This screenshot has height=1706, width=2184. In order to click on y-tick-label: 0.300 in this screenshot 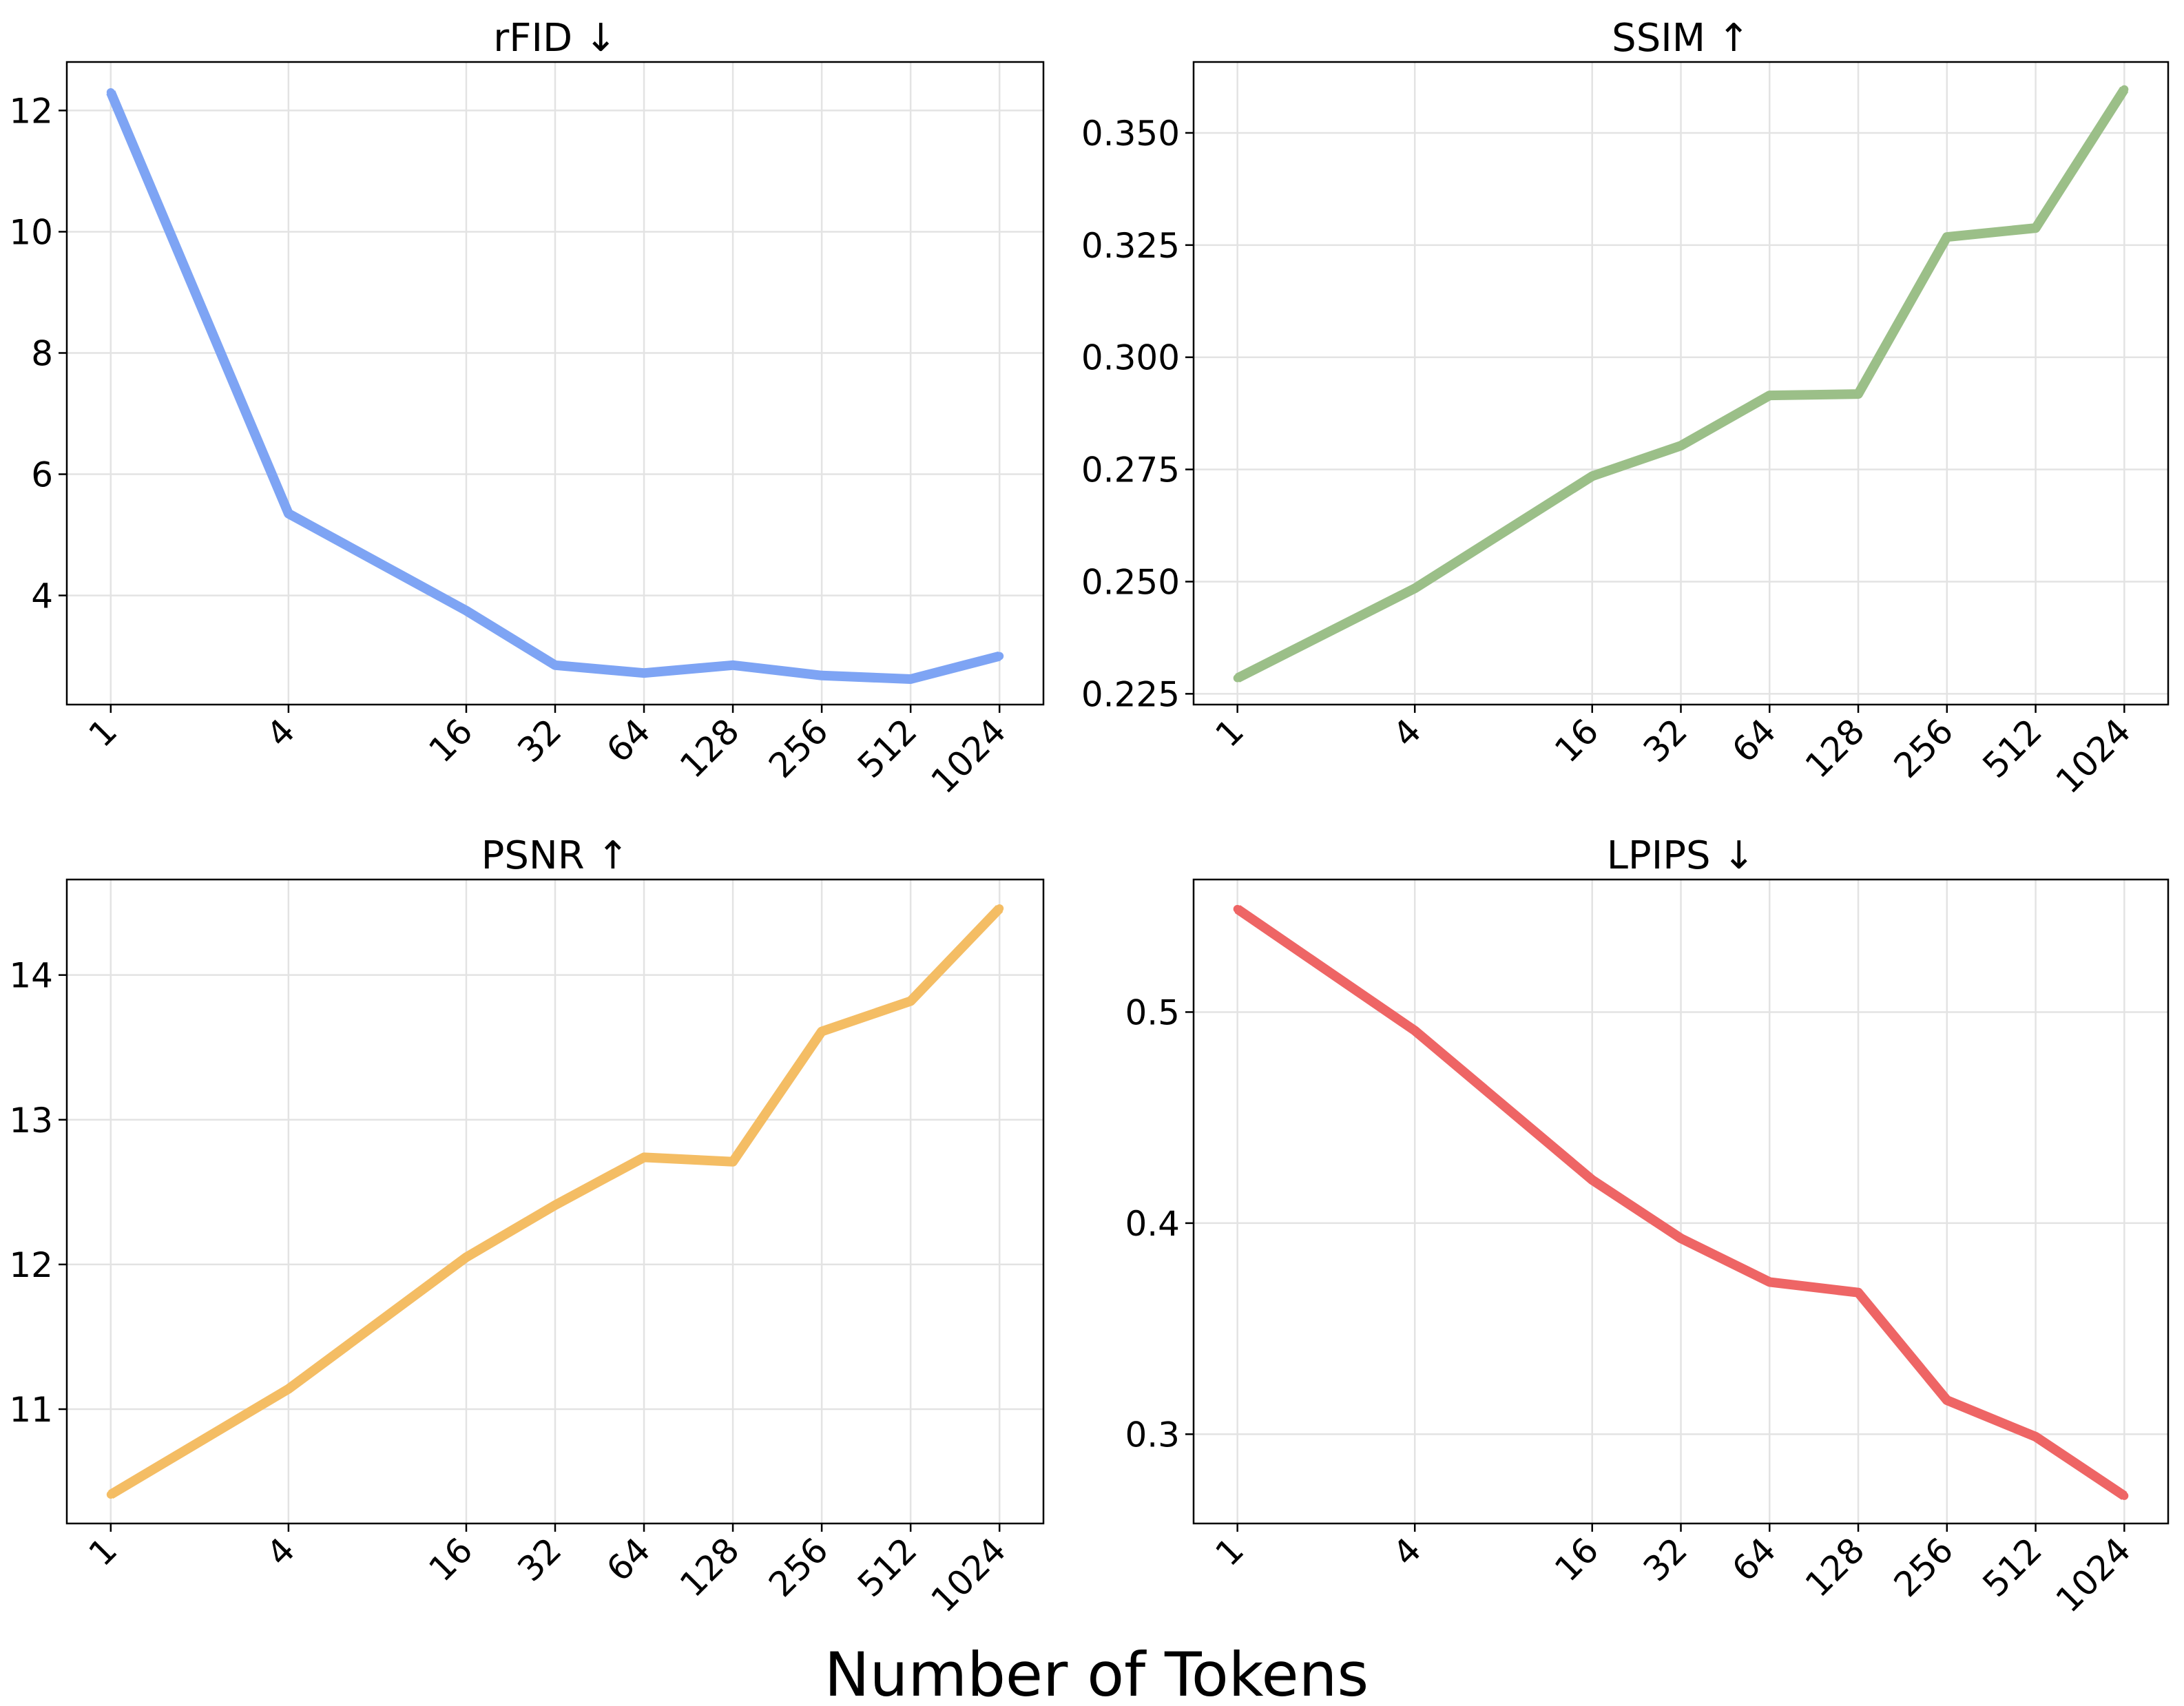, I will do `click(1130, 358)`.